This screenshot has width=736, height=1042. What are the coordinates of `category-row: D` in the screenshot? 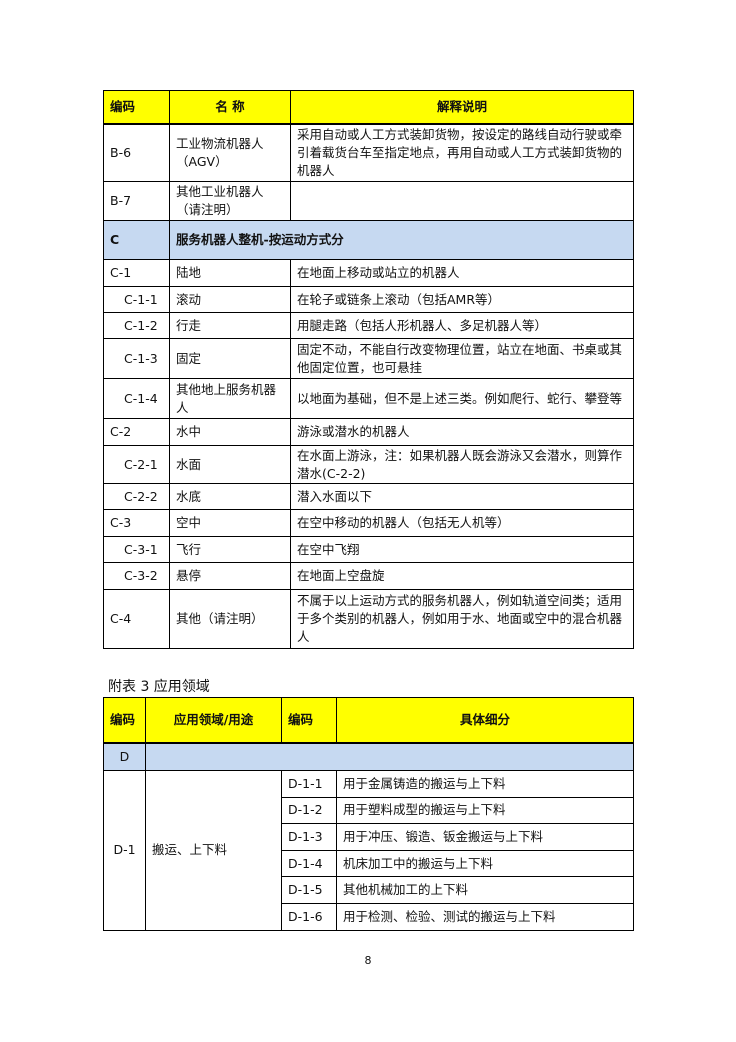 It's located at (368, 756).